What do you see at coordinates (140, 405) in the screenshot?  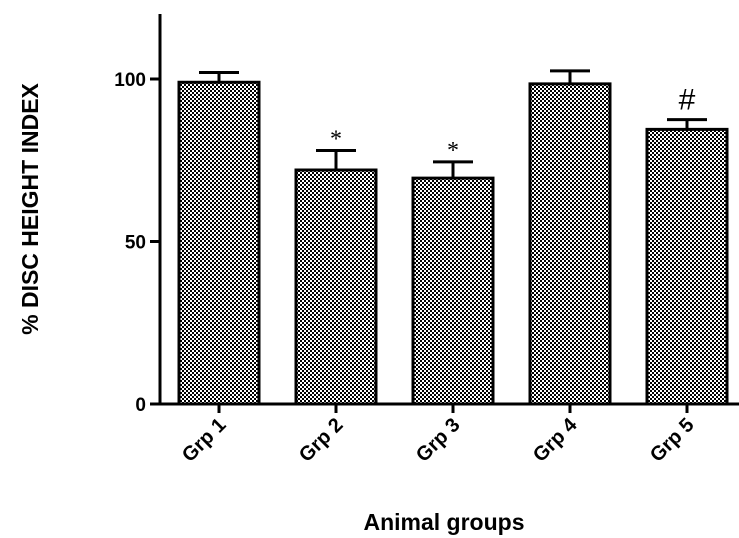 I see `y-tick-label-1: 0` at bounding box center [140, 405].